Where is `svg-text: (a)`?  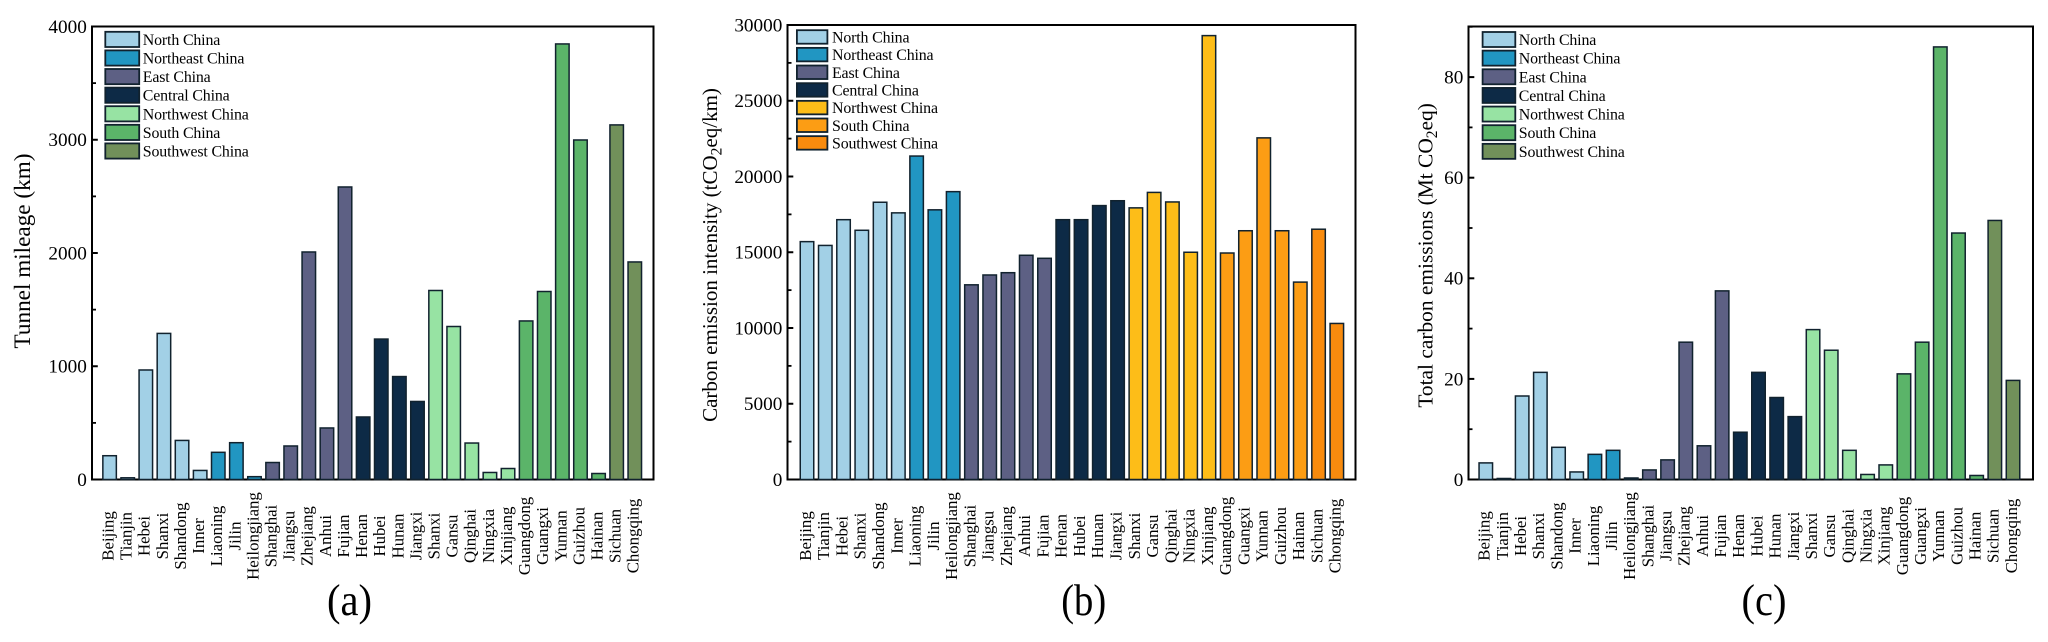
svg-text: (a) is located at coordinates (349, 600).